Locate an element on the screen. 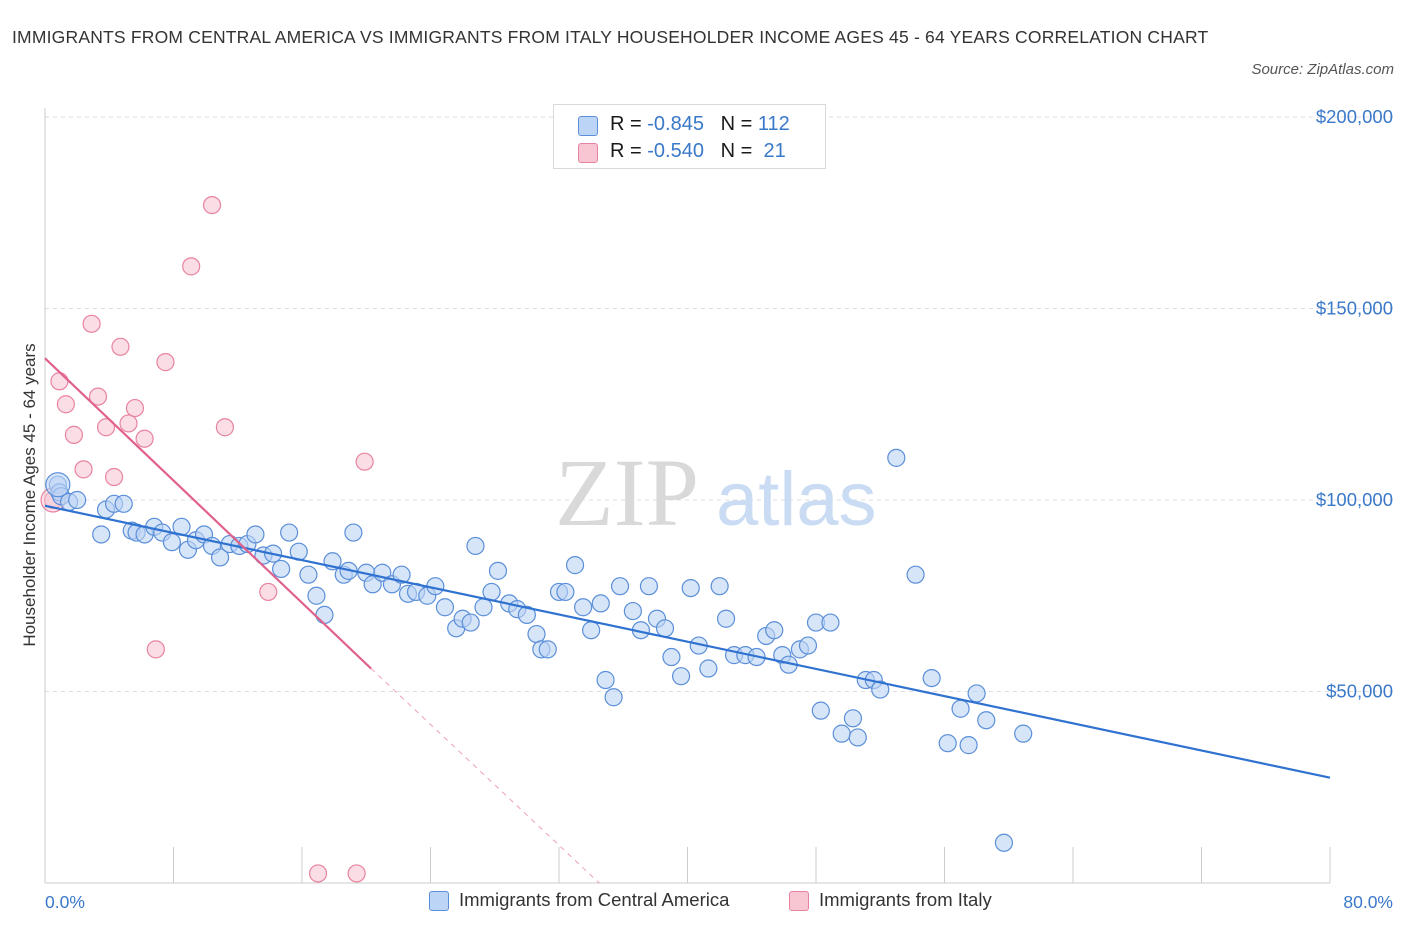 The height and width of the screenshot is (930, 1406). x-tick-max: 80.0% is located at coordinates (1368, 902).